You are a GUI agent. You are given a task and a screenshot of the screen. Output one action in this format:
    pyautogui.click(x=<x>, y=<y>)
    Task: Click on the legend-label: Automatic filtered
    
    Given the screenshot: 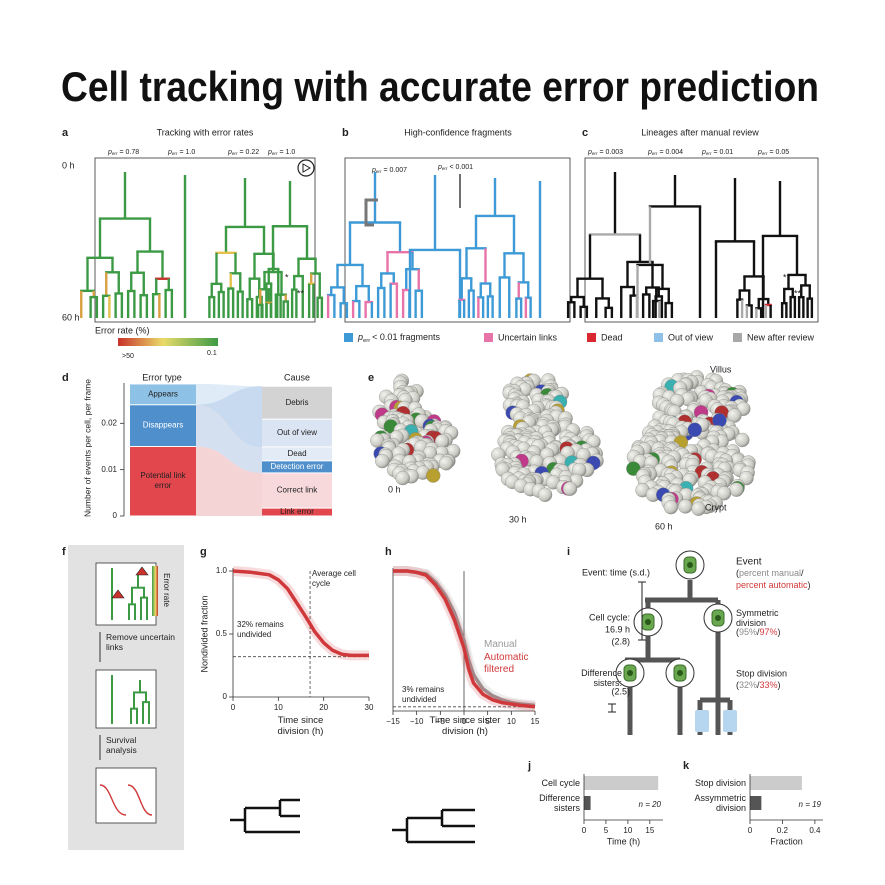 What is the action you would take?
    pyautogui.click(x=506, y=663)
    